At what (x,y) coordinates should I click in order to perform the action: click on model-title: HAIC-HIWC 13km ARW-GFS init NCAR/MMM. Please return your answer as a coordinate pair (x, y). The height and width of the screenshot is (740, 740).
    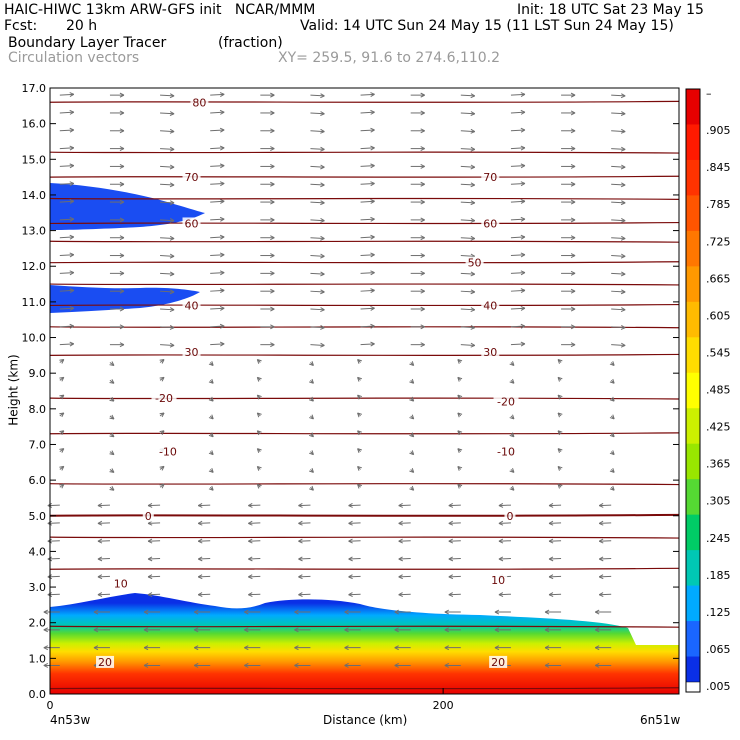
    Looking at the image, I should click on (160, 10).